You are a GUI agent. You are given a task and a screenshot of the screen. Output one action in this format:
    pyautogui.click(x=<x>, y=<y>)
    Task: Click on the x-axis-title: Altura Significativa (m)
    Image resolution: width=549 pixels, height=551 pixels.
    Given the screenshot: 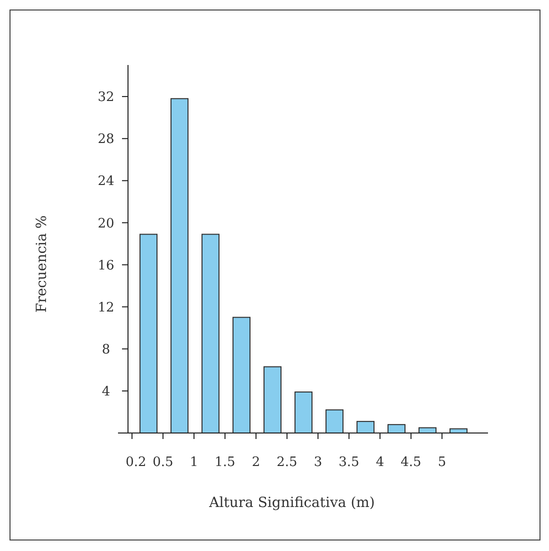 What is the action you would take?
    pyautogui.click(x=291, y=503)
    